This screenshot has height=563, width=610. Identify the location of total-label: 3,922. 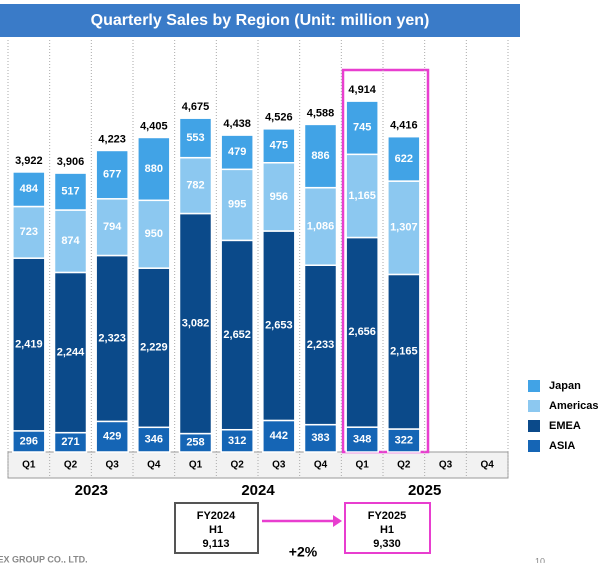
(29, 161).